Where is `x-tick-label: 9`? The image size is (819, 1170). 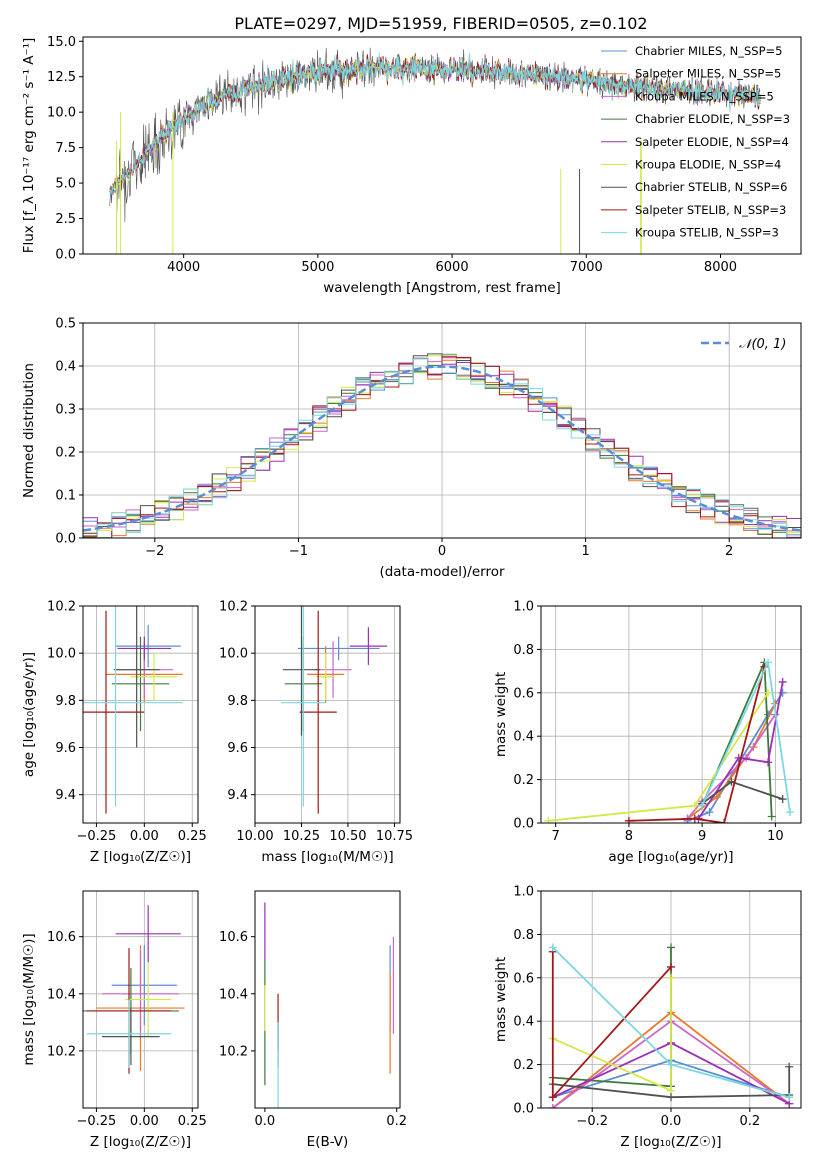 x-tick-label: 9 is located at coordinates (702, 836).